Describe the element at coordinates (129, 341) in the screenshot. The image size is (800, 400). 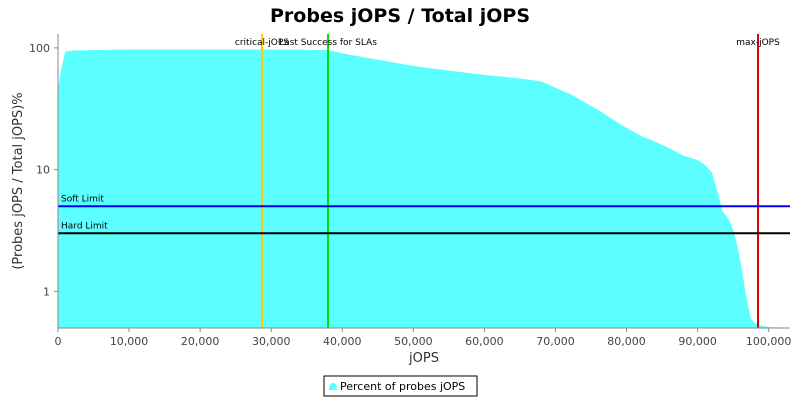
I see `x-tick-label-1: 10,000` at that location.